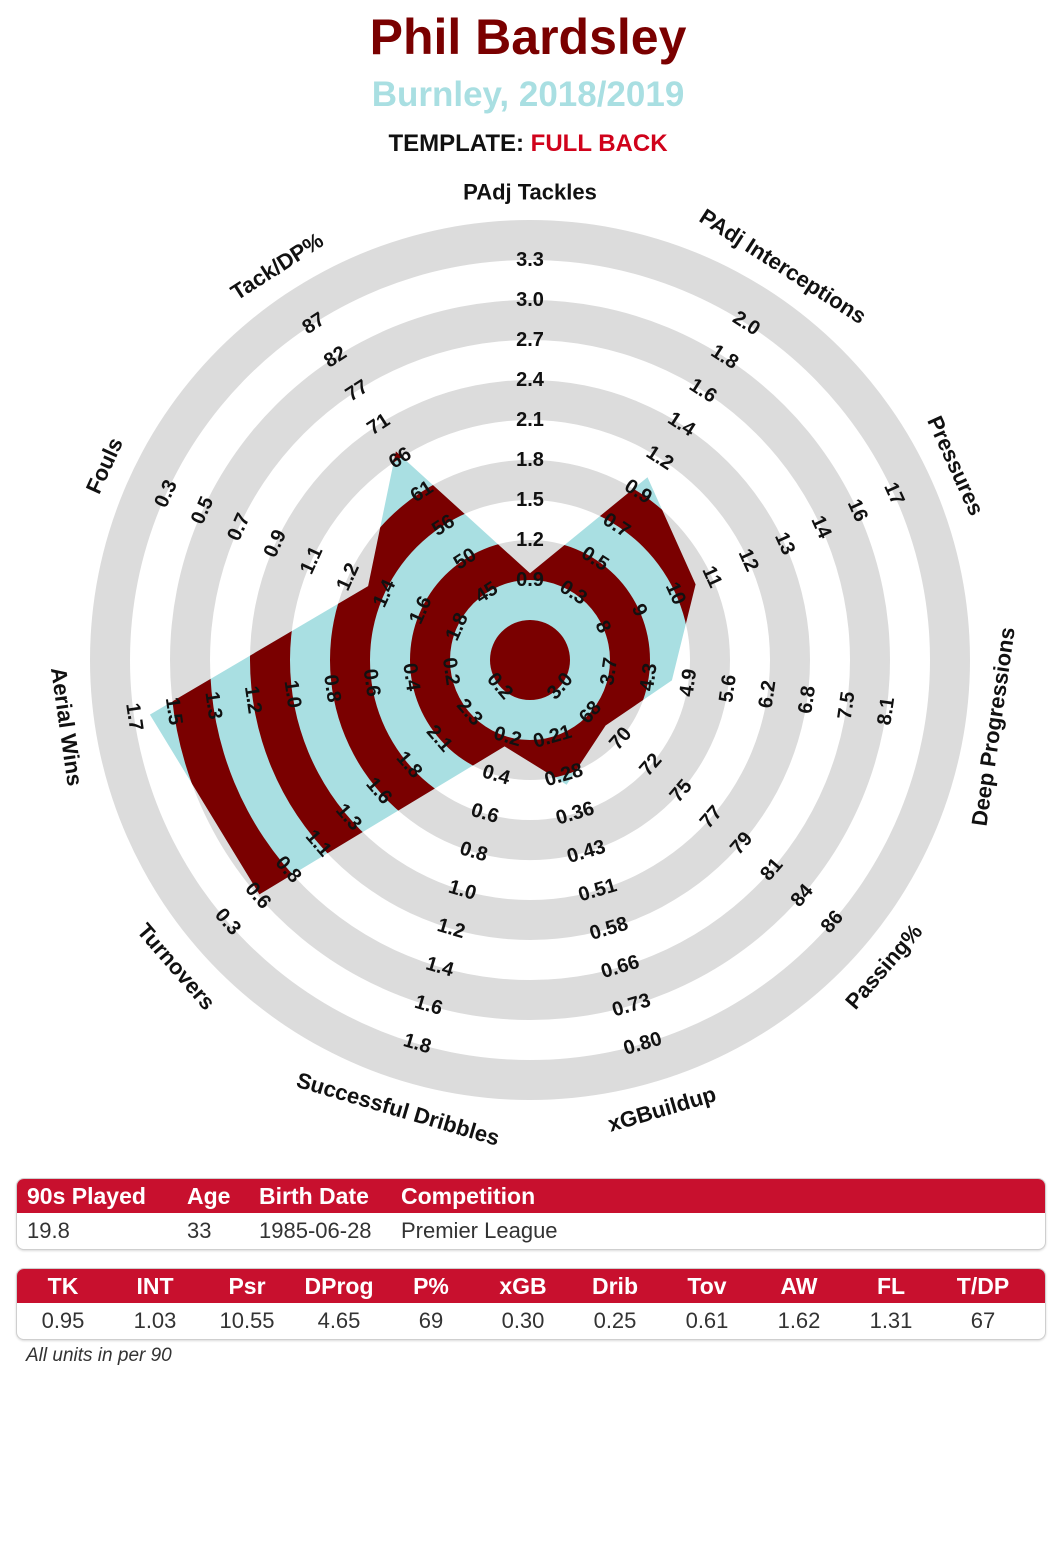 Image resolution: width=1056 pixels, height=1551 pixels. I want to click on info-header-row: 90s Played Age Birth Date Competition, so click(531, 1196).